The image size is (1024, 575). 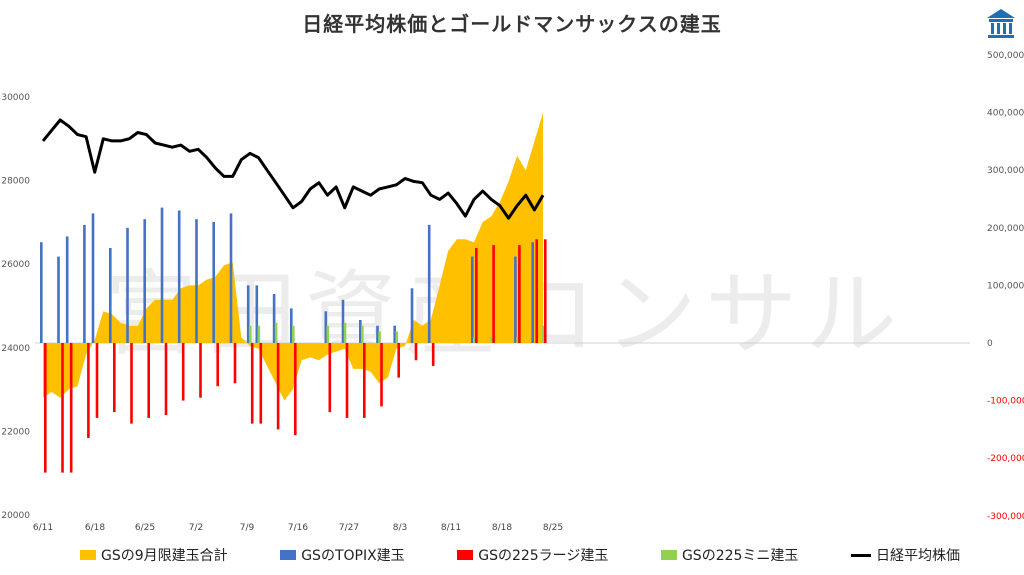 I want to click on x-tick-label: 8/3, so click(x=400, y=528).